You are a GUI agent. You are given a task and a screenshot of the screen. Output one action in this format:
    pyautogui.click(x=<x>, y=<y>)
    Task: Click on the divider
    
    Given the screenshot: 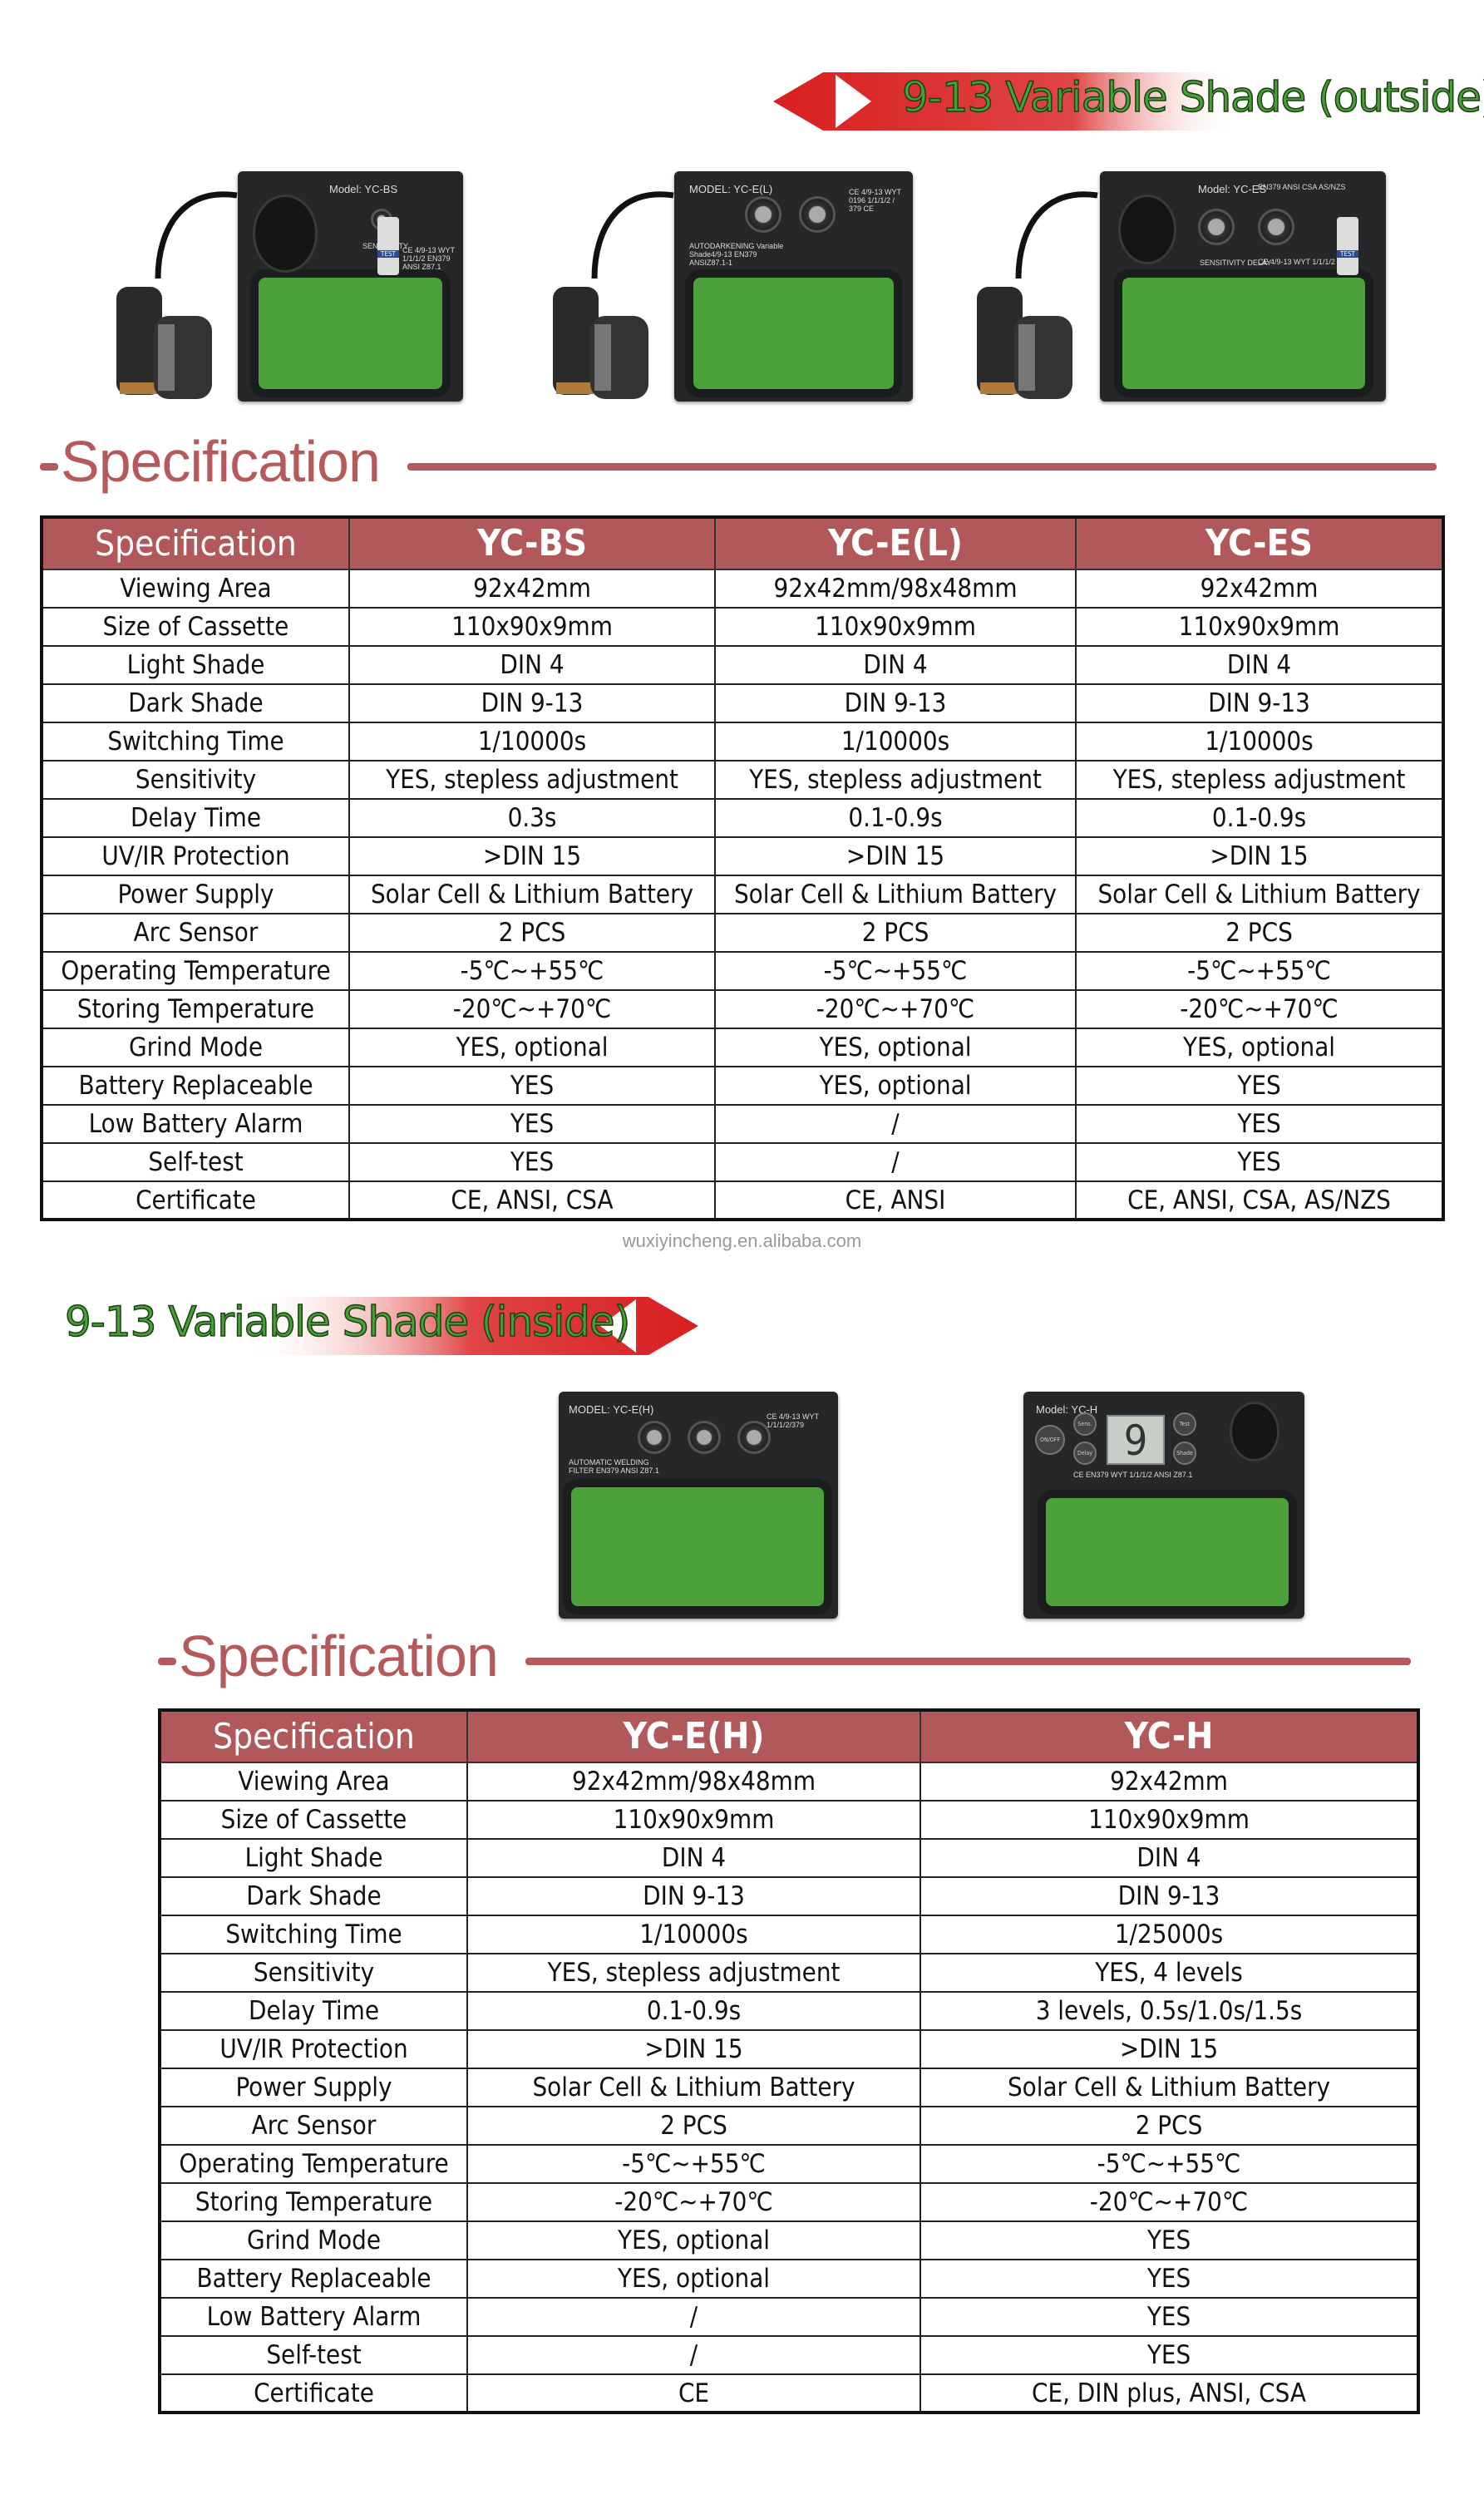 What is the action you would take?
    pyautogui.click(x=922, y=467)
    